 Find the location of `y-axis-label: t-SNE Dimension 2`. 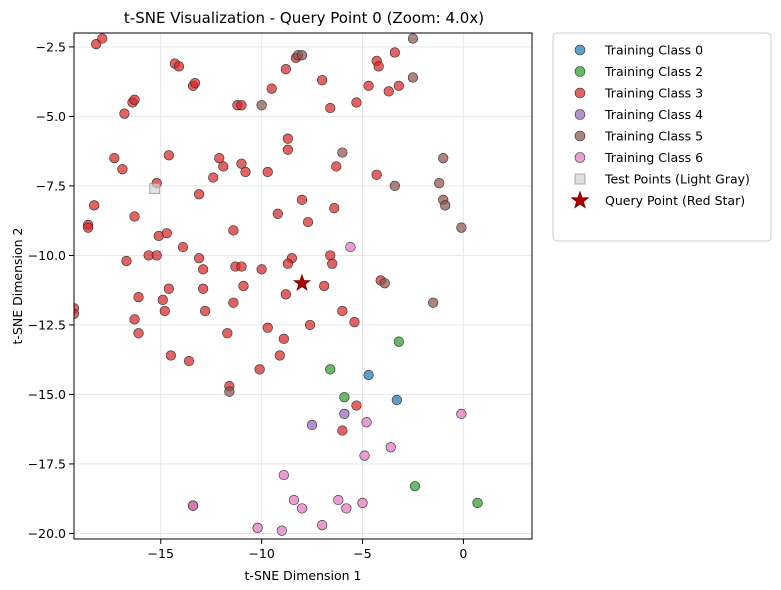

y-axis-label: t-SNE Dimension 2 is located at coordinates (17, 286).